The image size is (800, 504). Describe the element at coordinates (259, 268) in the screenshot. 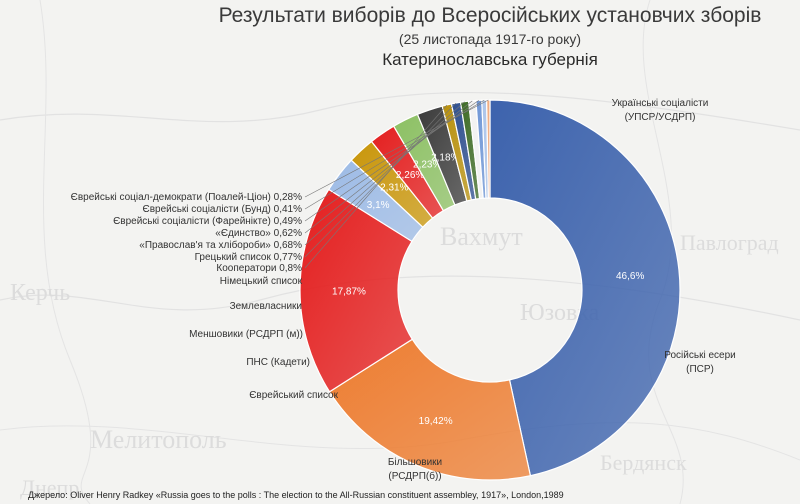

I see `slice-category-label: Кооператори 0,8%` at that location.